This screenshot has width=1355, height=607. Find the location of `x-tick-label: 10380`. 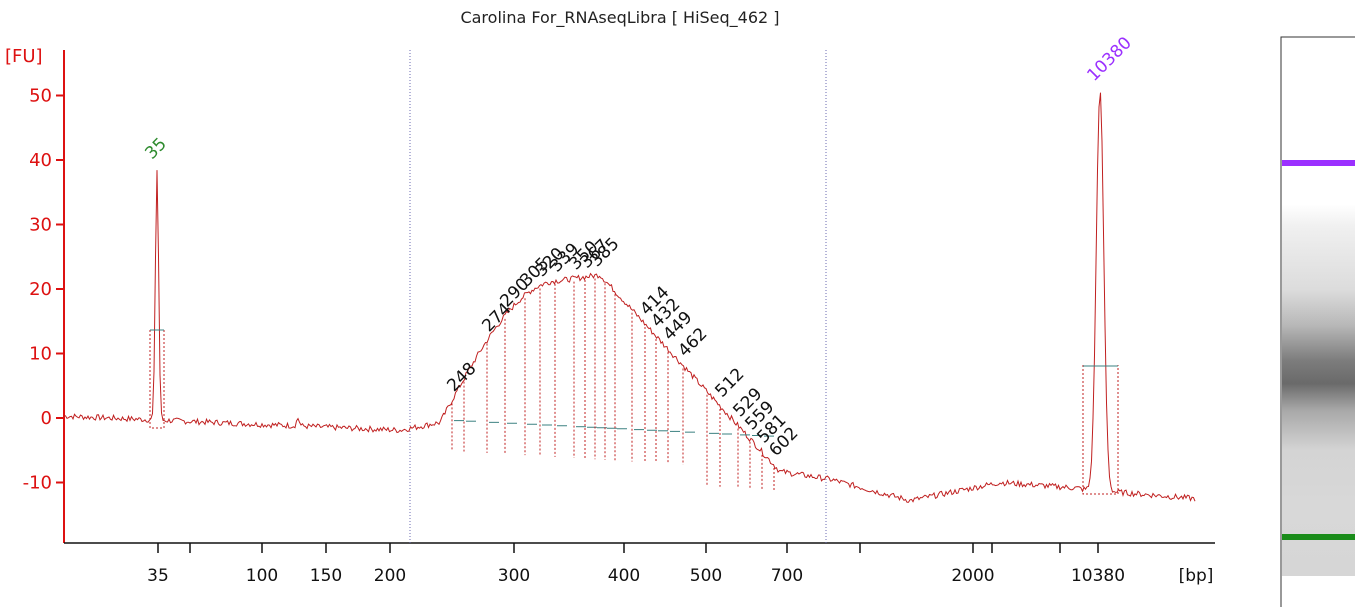

x-tick-label: 10380 is located at coordinates (1098, 576).